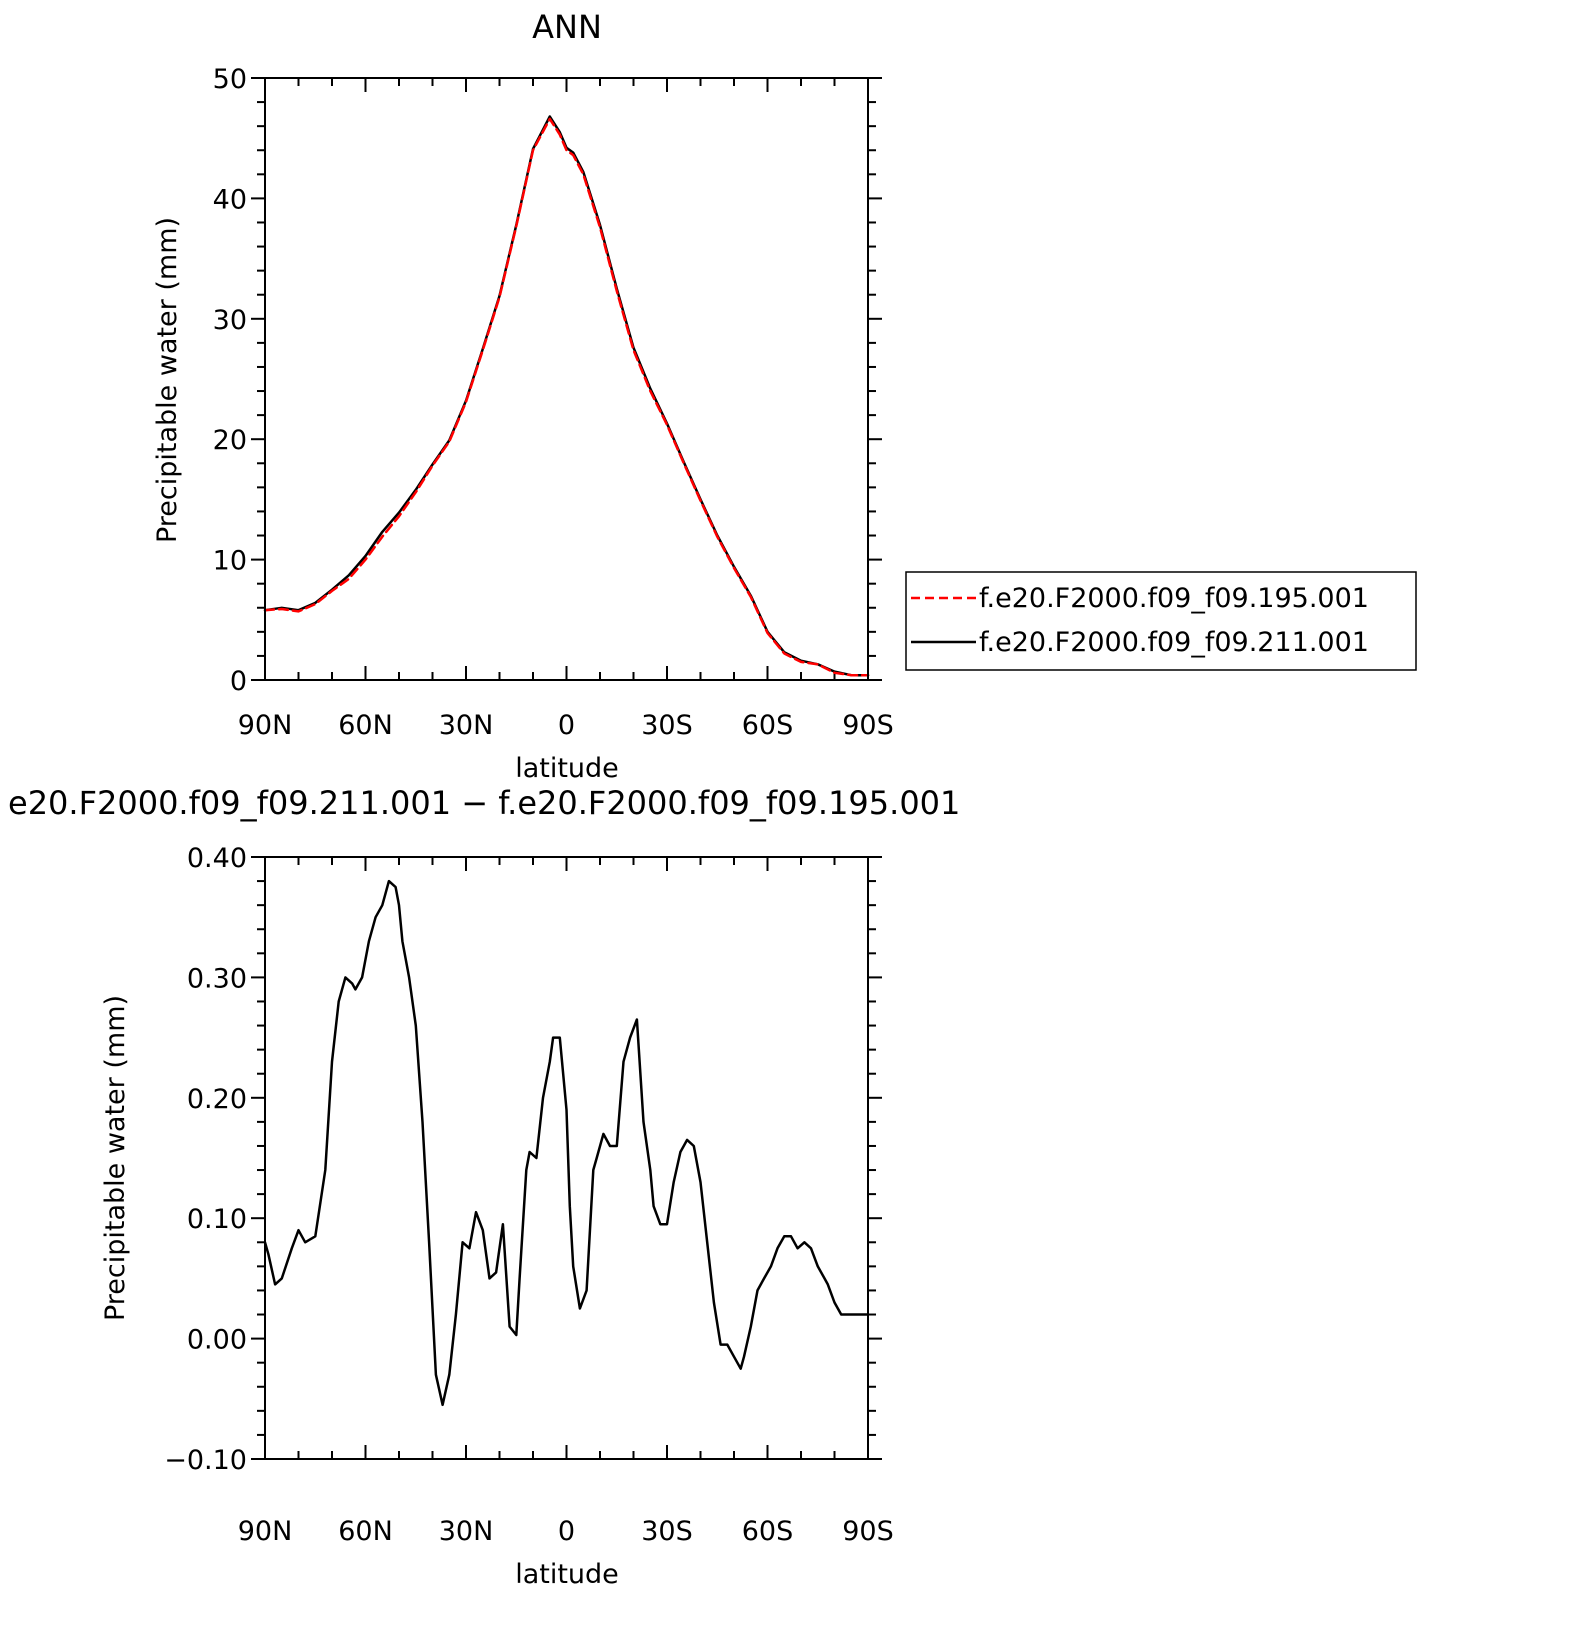  What do you see at coordinates (230, 199) in the screenshot?
I see `y-tick-label: 40` at bounding box center [230, 199].